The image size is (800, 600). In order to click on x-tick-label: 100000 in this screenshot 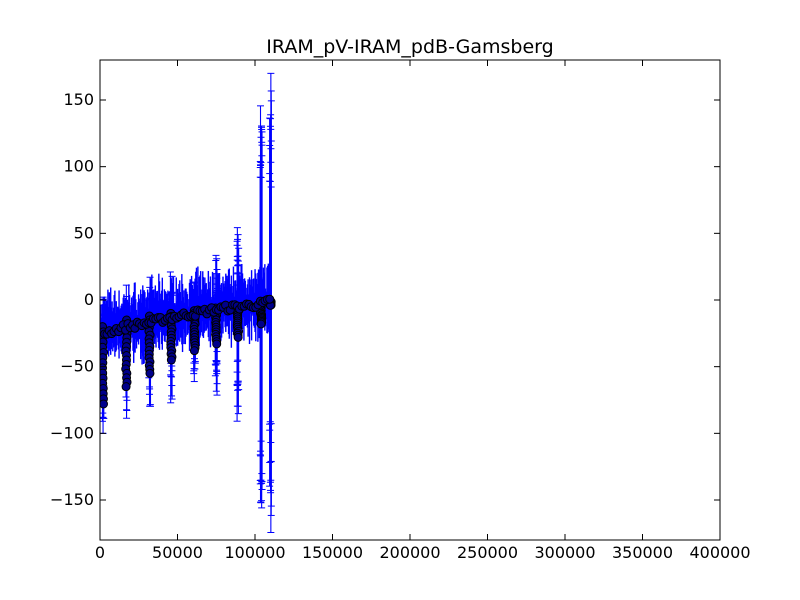, I will do `click(254, 552)`.